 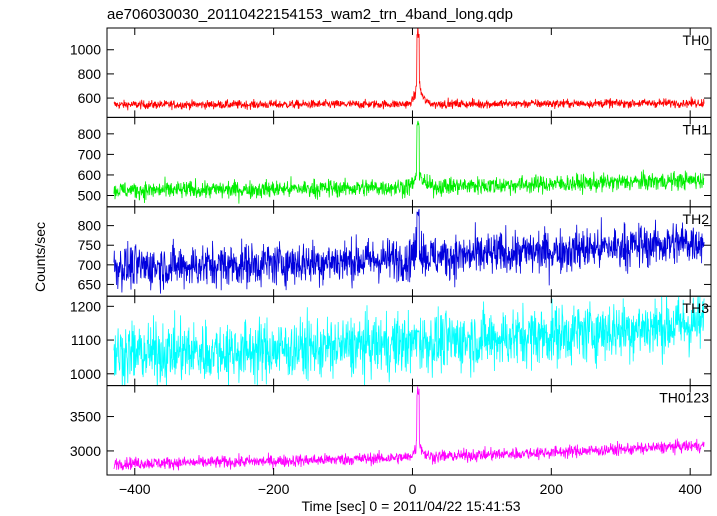 I want to click on x-tick-label: 400, so click(x=690, y=489).